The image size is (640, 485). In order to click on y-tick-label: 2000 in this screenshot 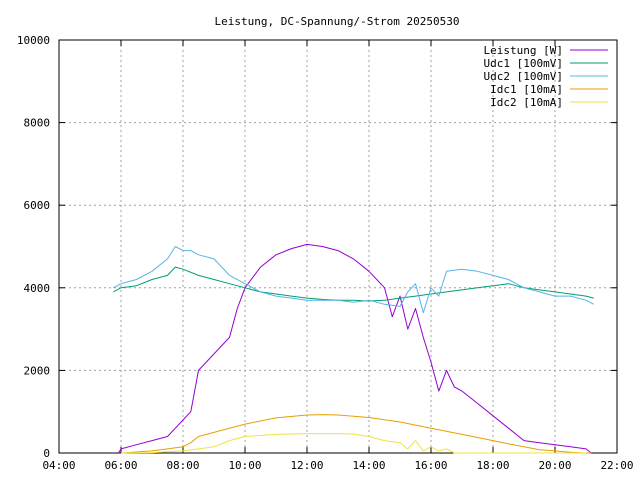, I will do `click(37, 370)`.